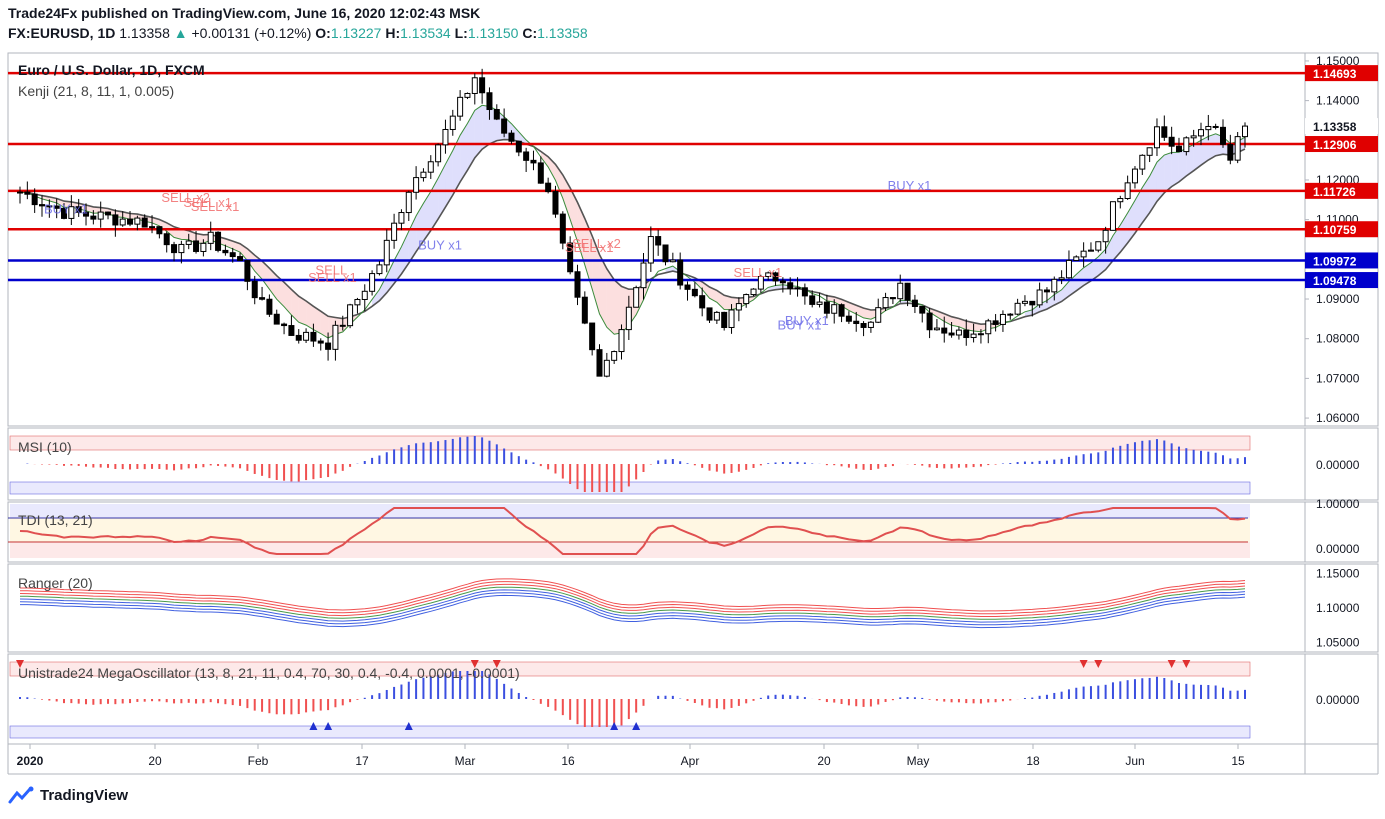  I want to click on price-tag-label: 1.12906, so click(1335, 145).